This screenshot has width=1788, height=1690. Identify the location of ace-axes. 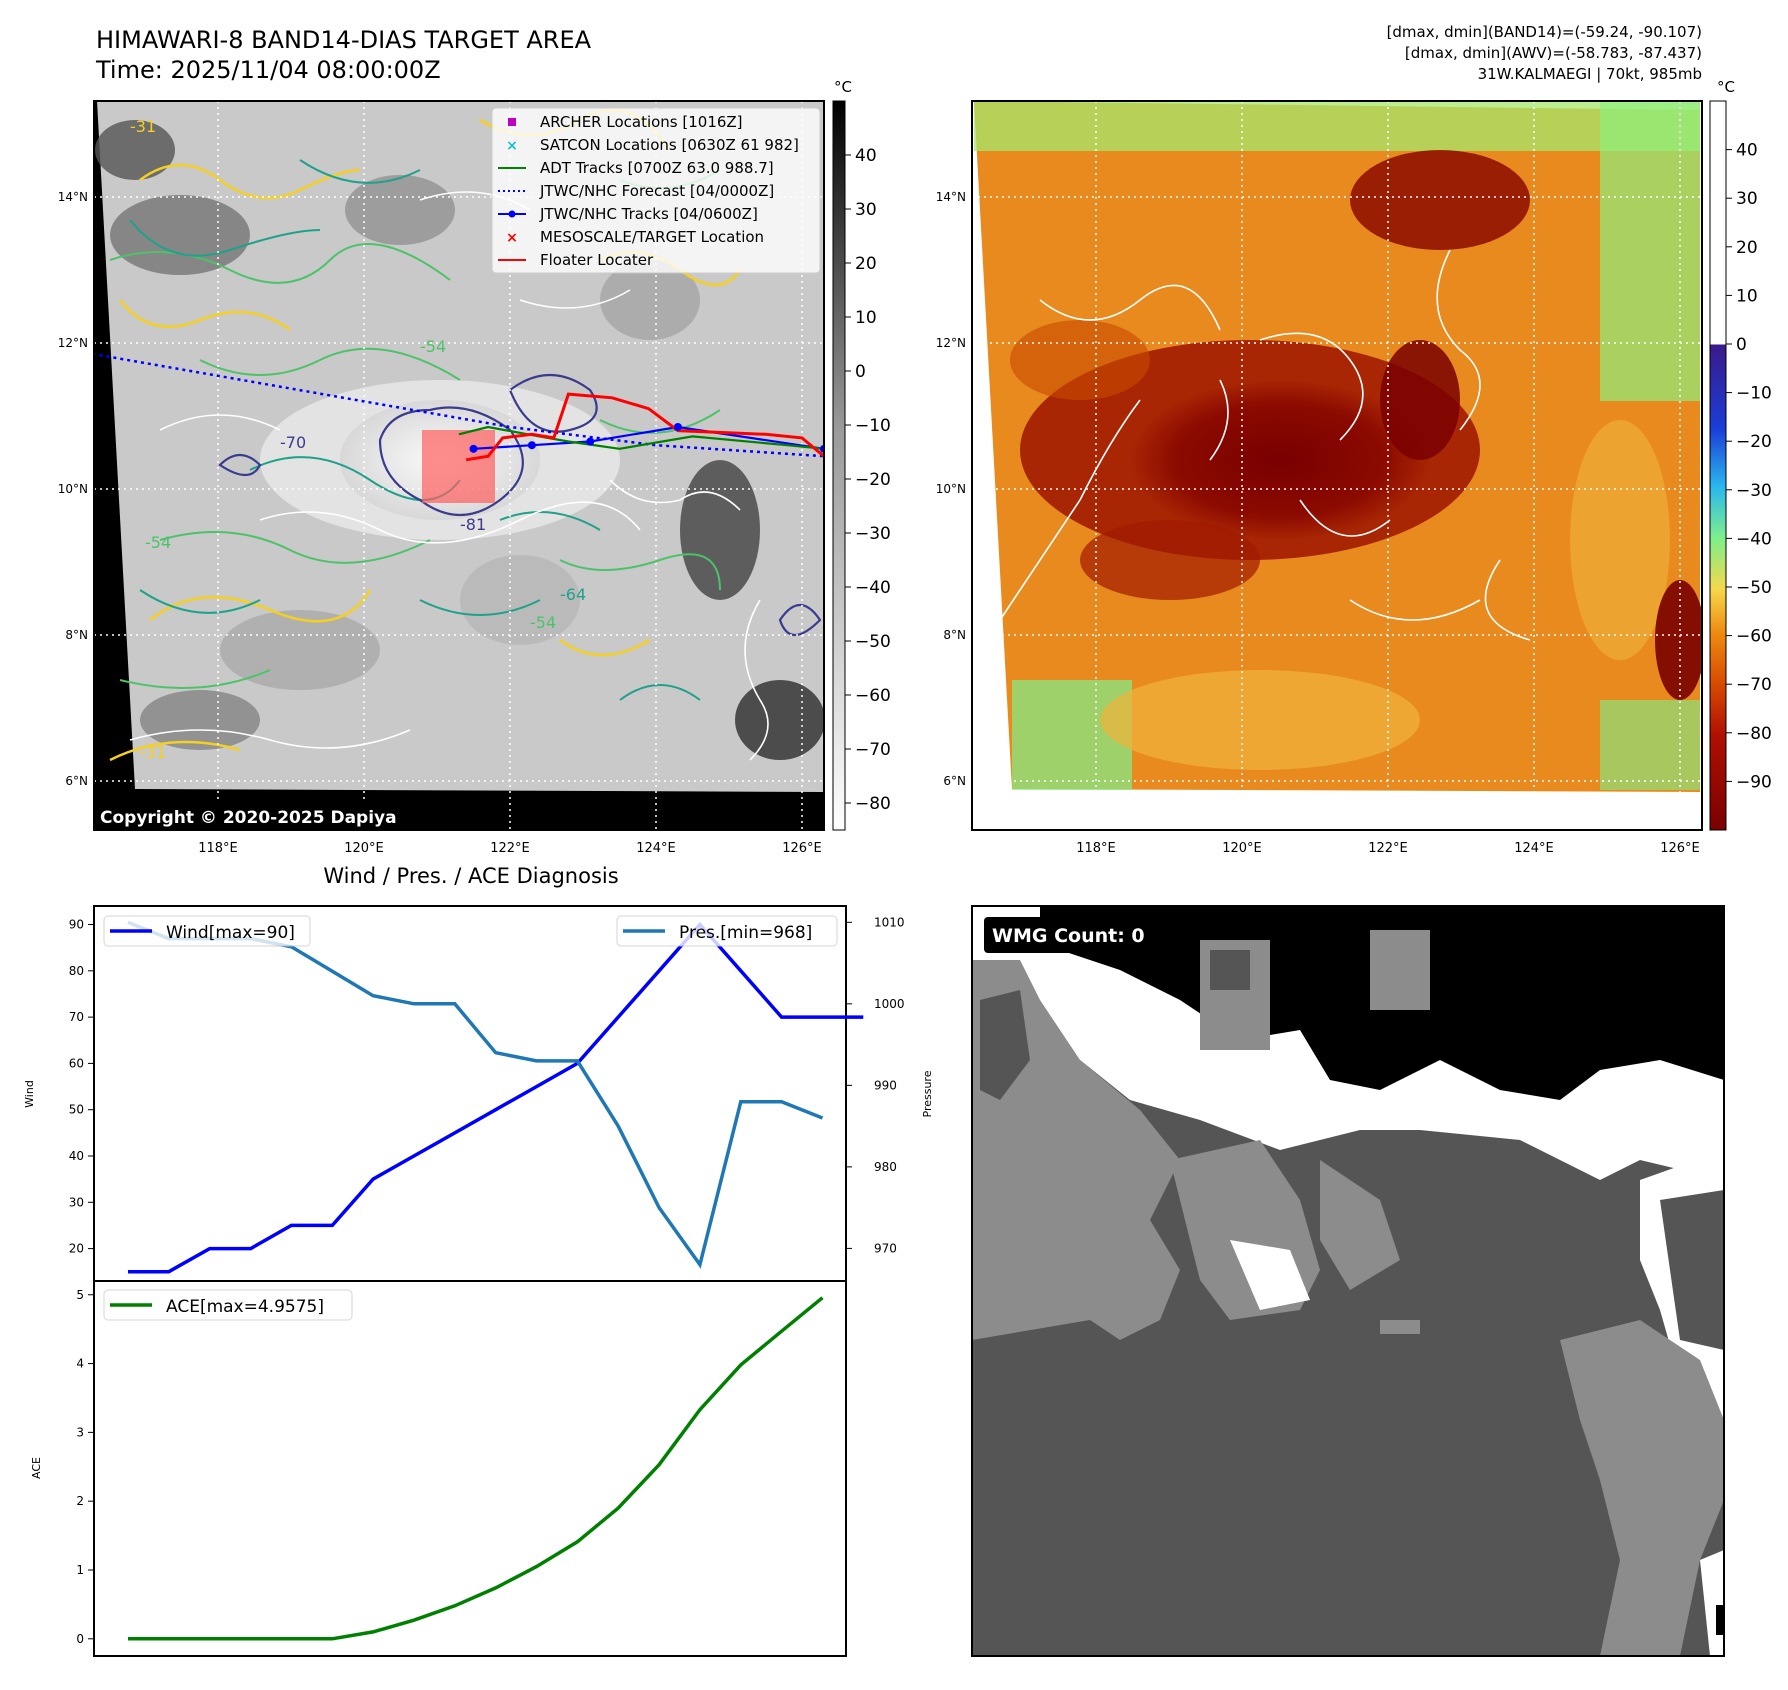
(470, 1468).